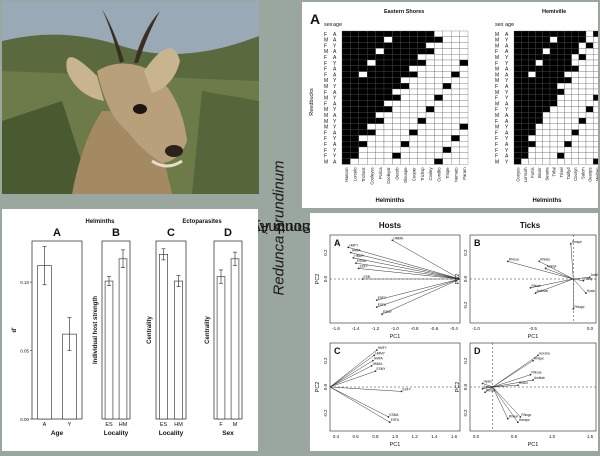  I want to click on panel-letter: A, so click(57, 233).